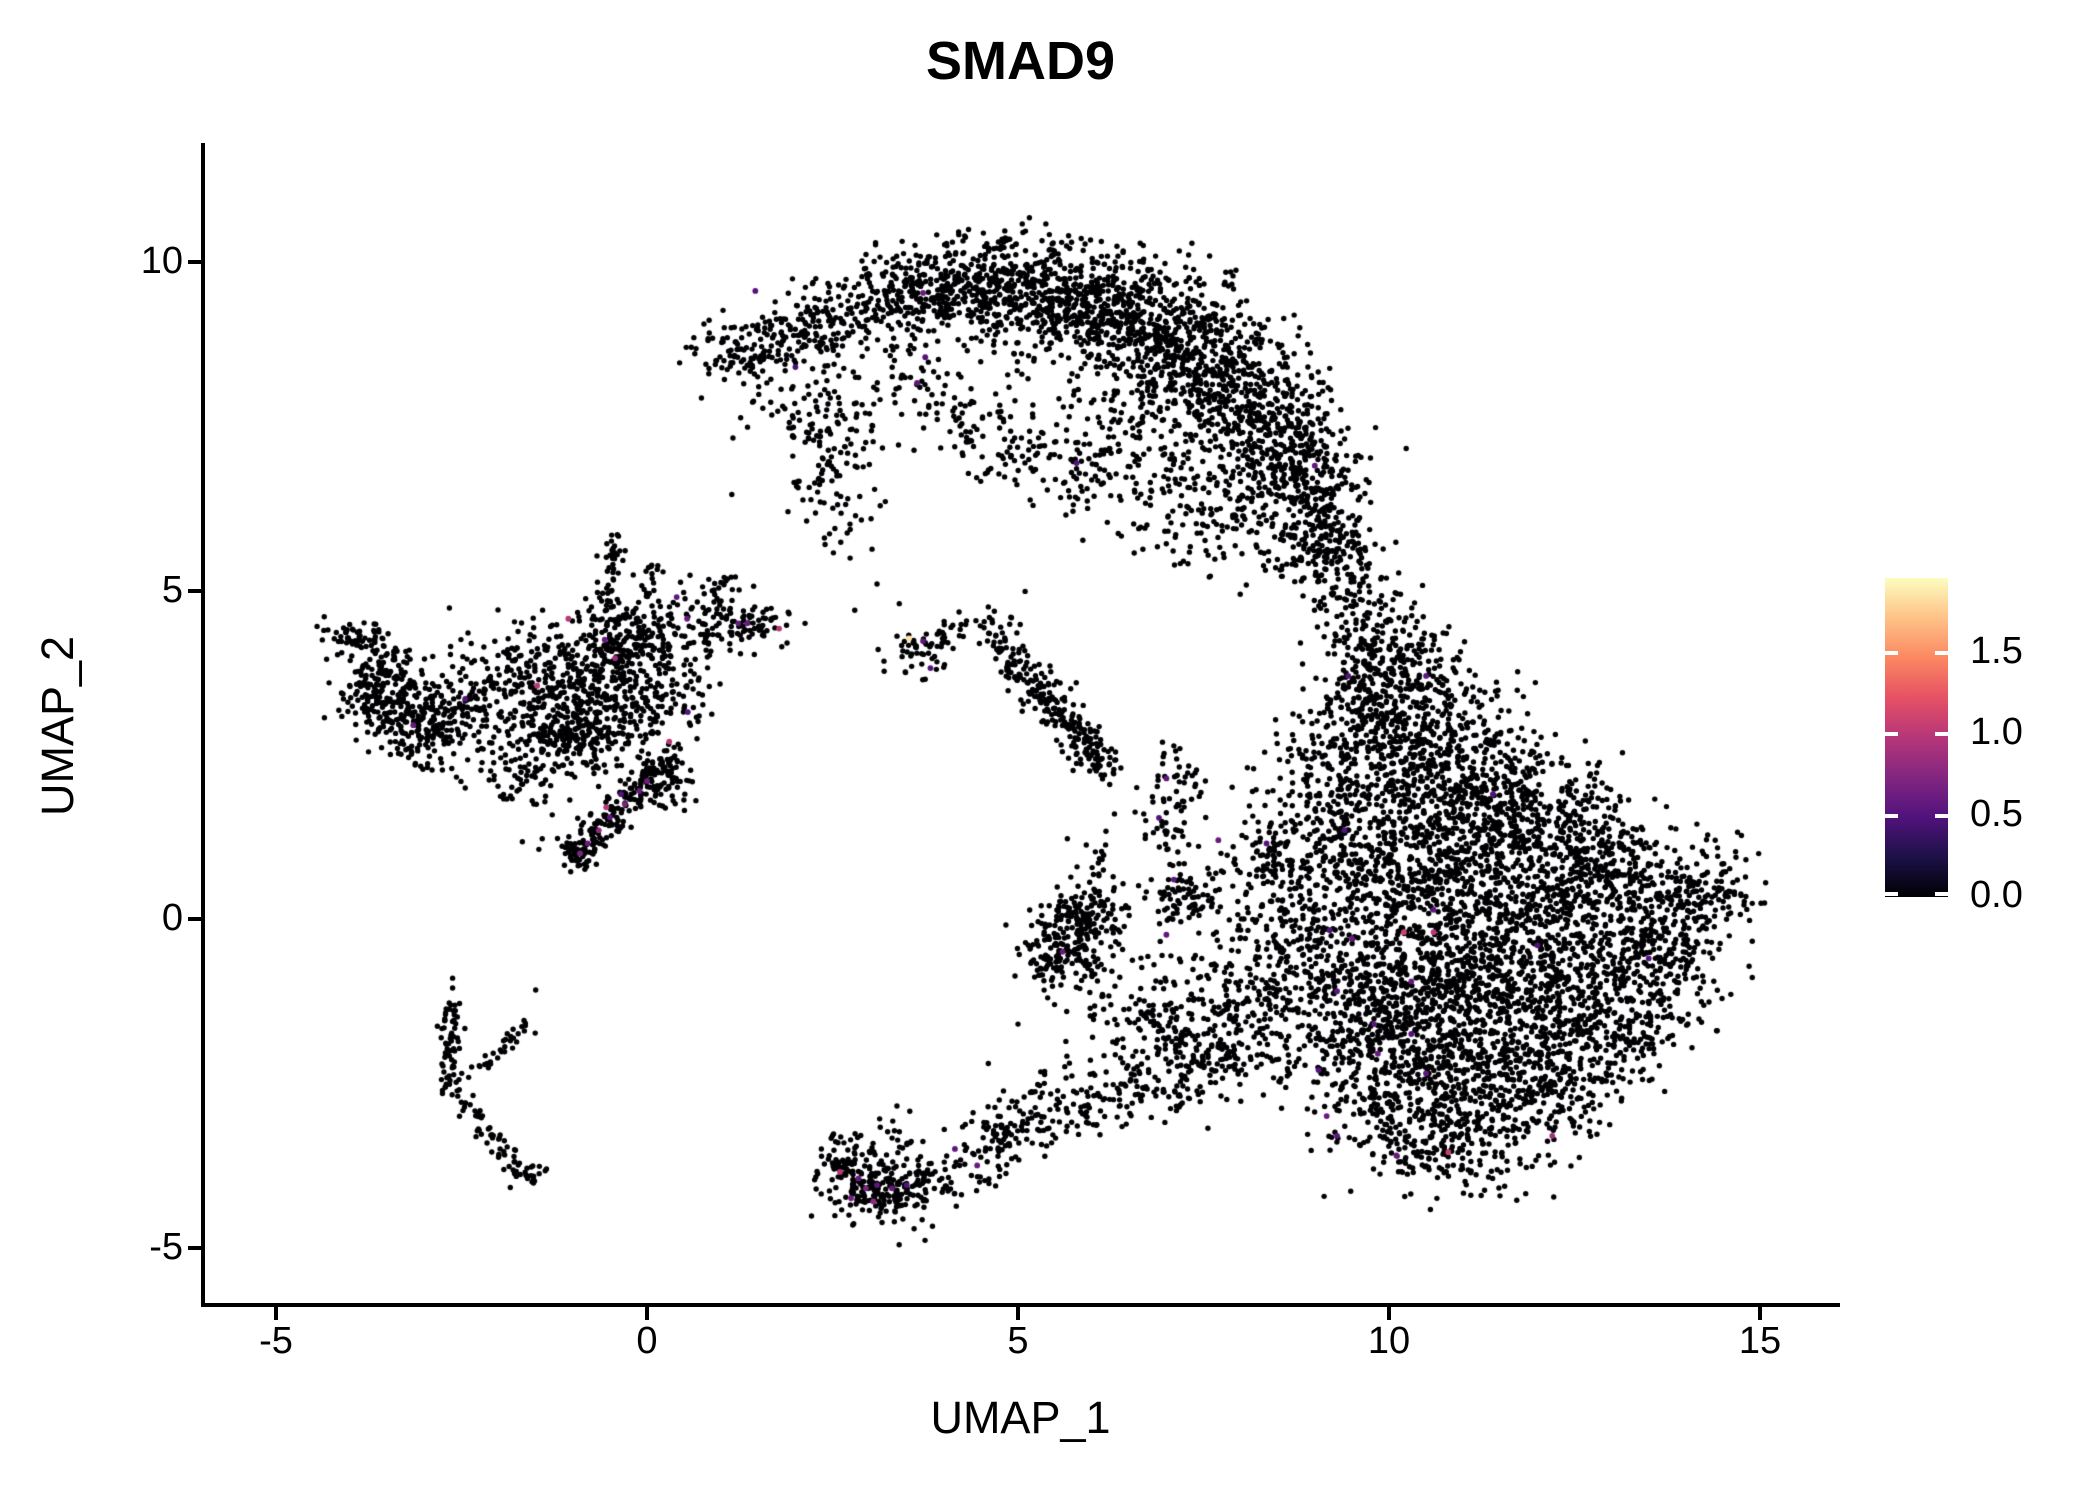 Image resolution: width=2100 pixels, height=1500 pixels. What do you see at coordinates (1996, 895) in the screenshot?
I see `colorbar-tick-label: 0.0` at bounding box center [1996, 895].